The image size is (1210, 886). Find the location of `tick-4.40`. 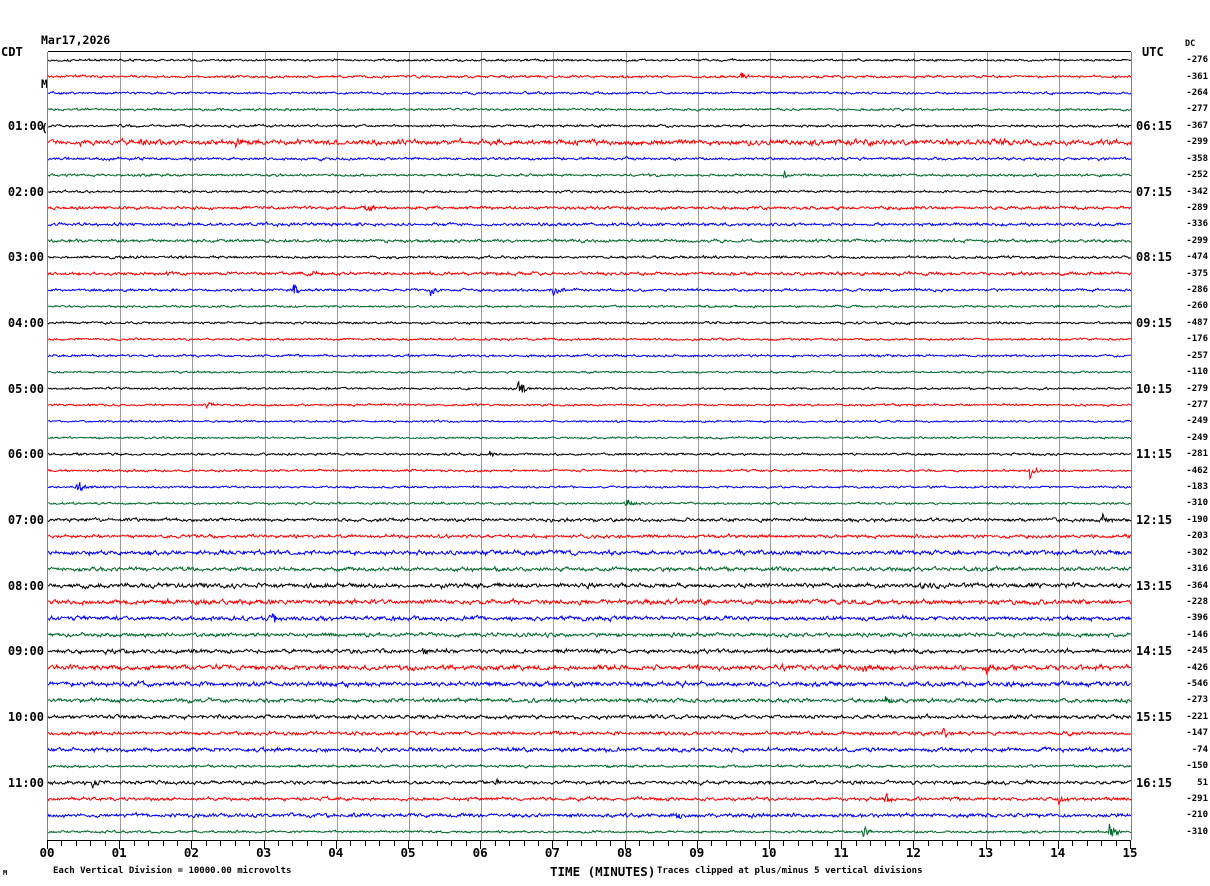

tick-4.40 is located at coordinates (365, 843).